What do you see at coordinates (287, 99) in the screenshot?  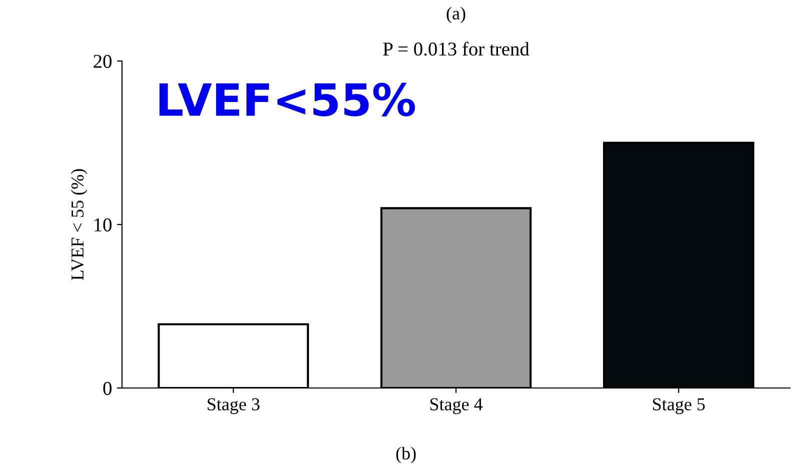 I see `annotation: LVEF<55%` at bounding box center [287, 99].